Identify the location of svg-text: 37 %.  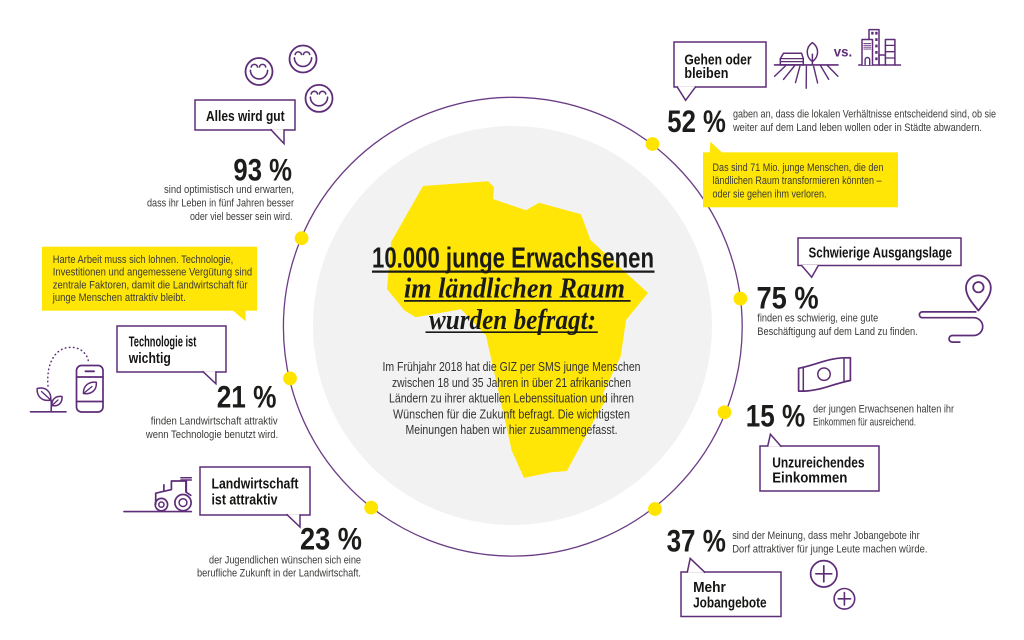
(696, 540).